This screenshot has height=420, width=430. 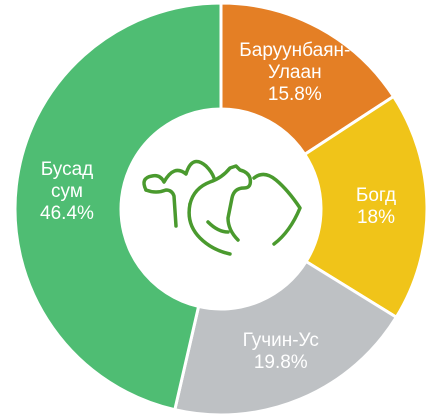 I want to click on category-label: Богд, so click(x=376, y=196).